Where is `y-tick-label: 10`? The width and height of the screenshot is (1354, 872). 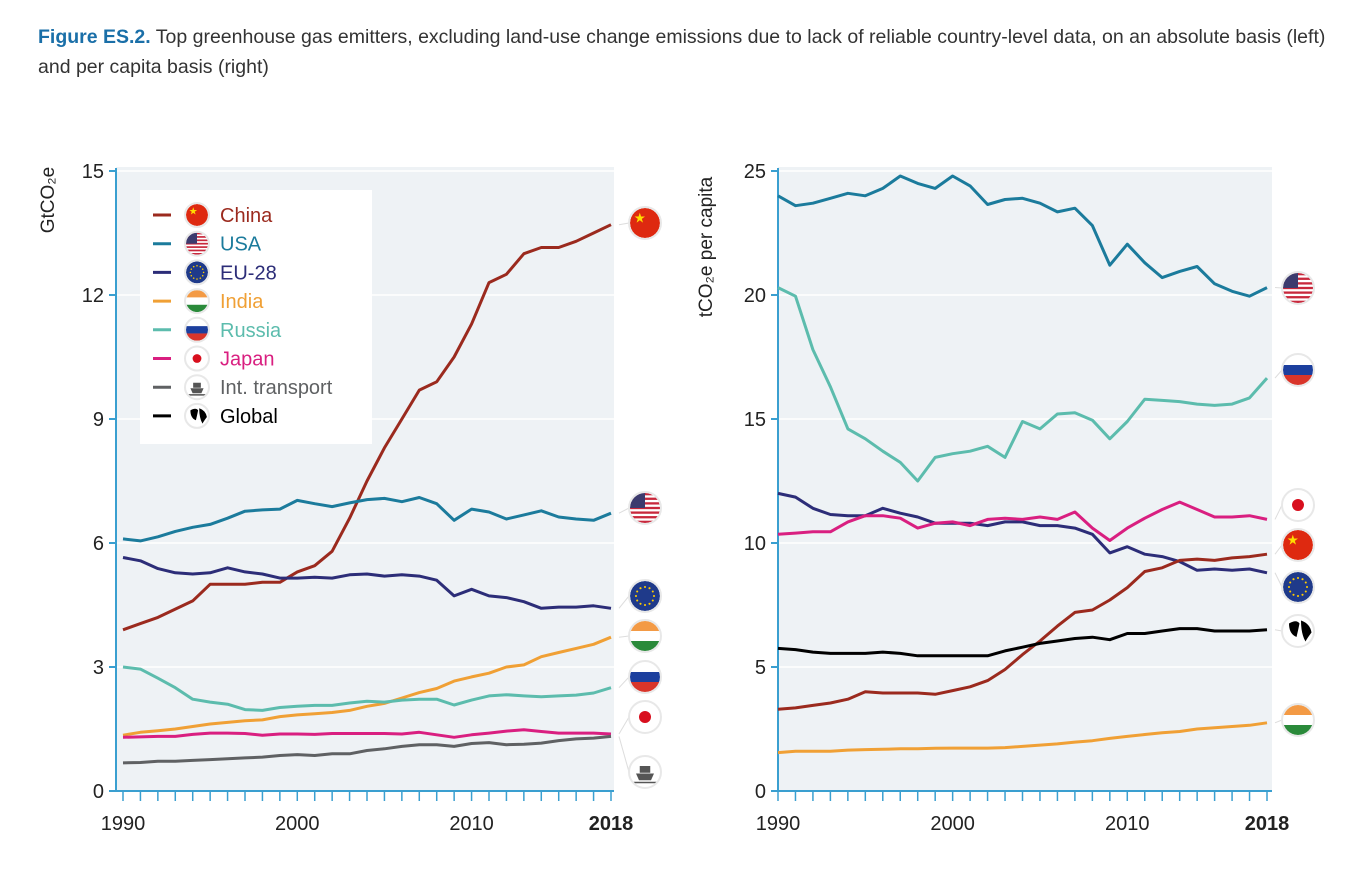 y-tick-label: 10 is located at coordinates (755, 544).